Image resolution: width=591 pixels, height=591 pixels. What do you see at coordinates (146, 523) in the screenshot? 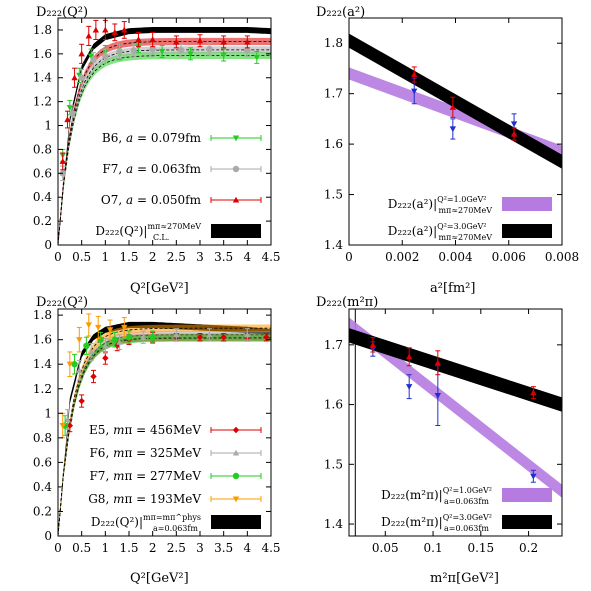
I see `legend-label: D₂₂₂(Q²)|mπ=mπ^phys a=0.063fm` at bounding box center [146, 523].